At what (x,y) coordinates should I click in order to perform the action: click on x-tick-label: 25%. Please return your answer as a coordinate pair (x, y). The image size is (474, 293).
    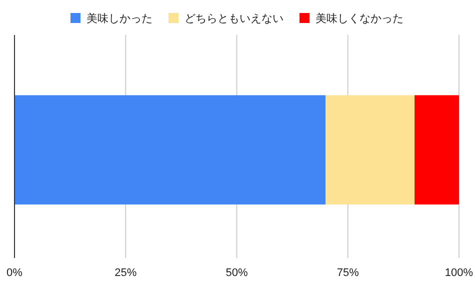
    Looking at the image, I should click on (125, 273).